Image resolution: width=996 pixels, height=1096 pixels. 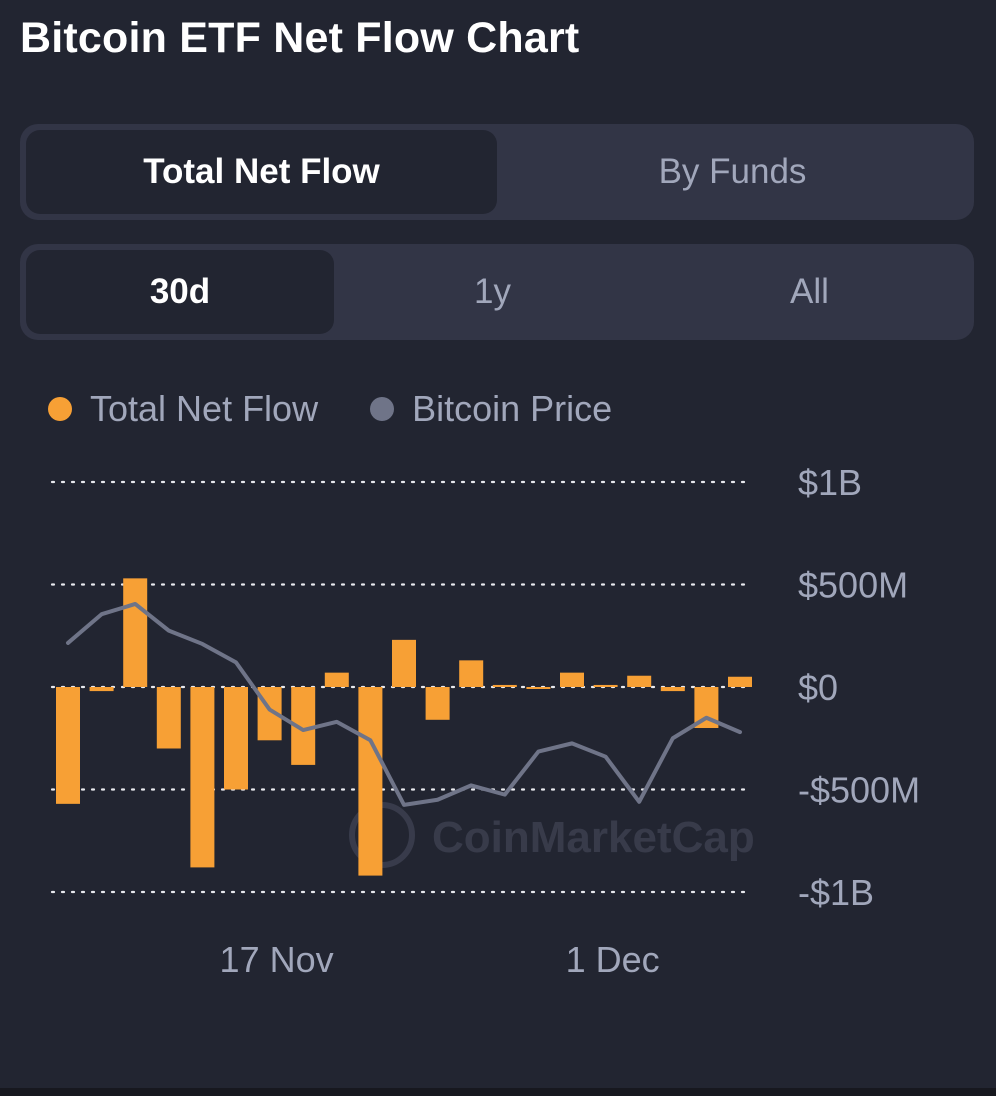 I want to click on gray-dot-icon, so click(x=382, y=409).